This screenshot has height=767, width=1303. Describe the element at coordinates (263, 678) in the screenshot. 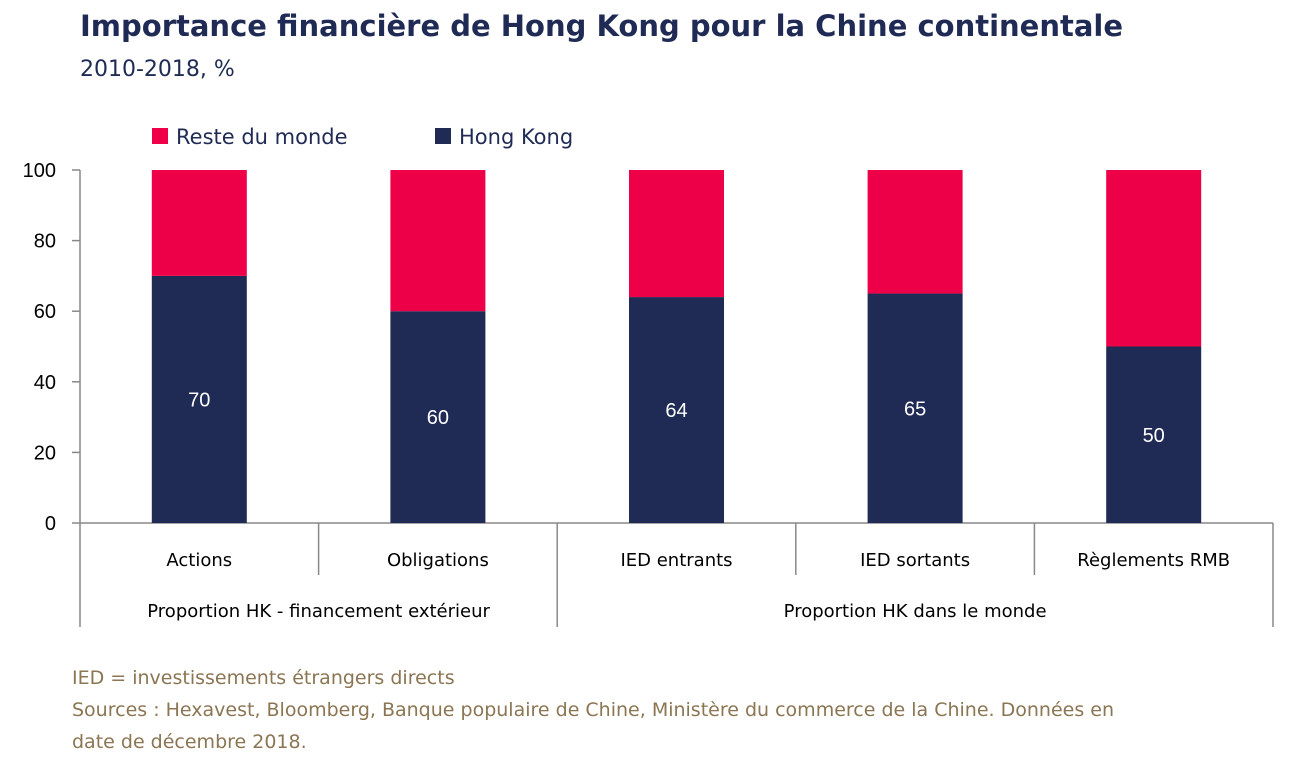

I see `footnote-1: IED = investissements étrangers directs` at that location.